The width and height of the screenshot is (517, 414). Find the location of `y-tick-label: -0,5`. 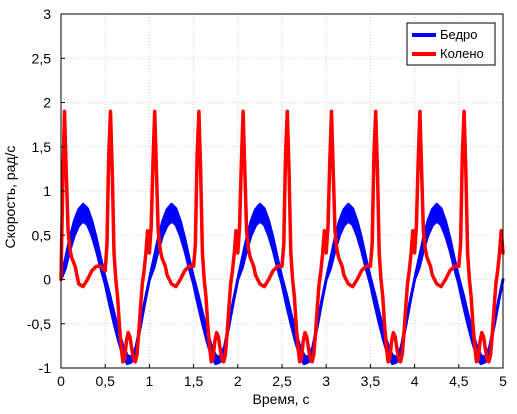

y-tick-label: -0,5 is located at coordinates (39, 324).